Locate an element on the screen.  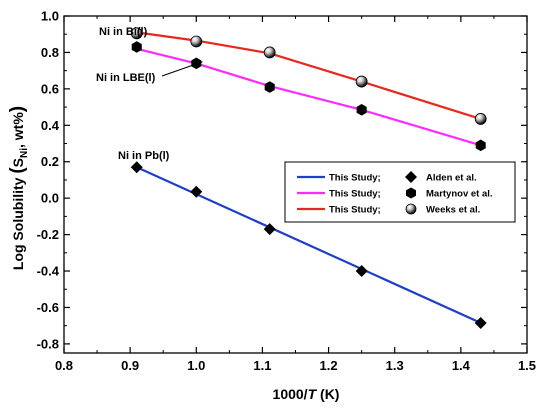
y-axis-title-paren-close: ) is located at coordinates (17, 109).